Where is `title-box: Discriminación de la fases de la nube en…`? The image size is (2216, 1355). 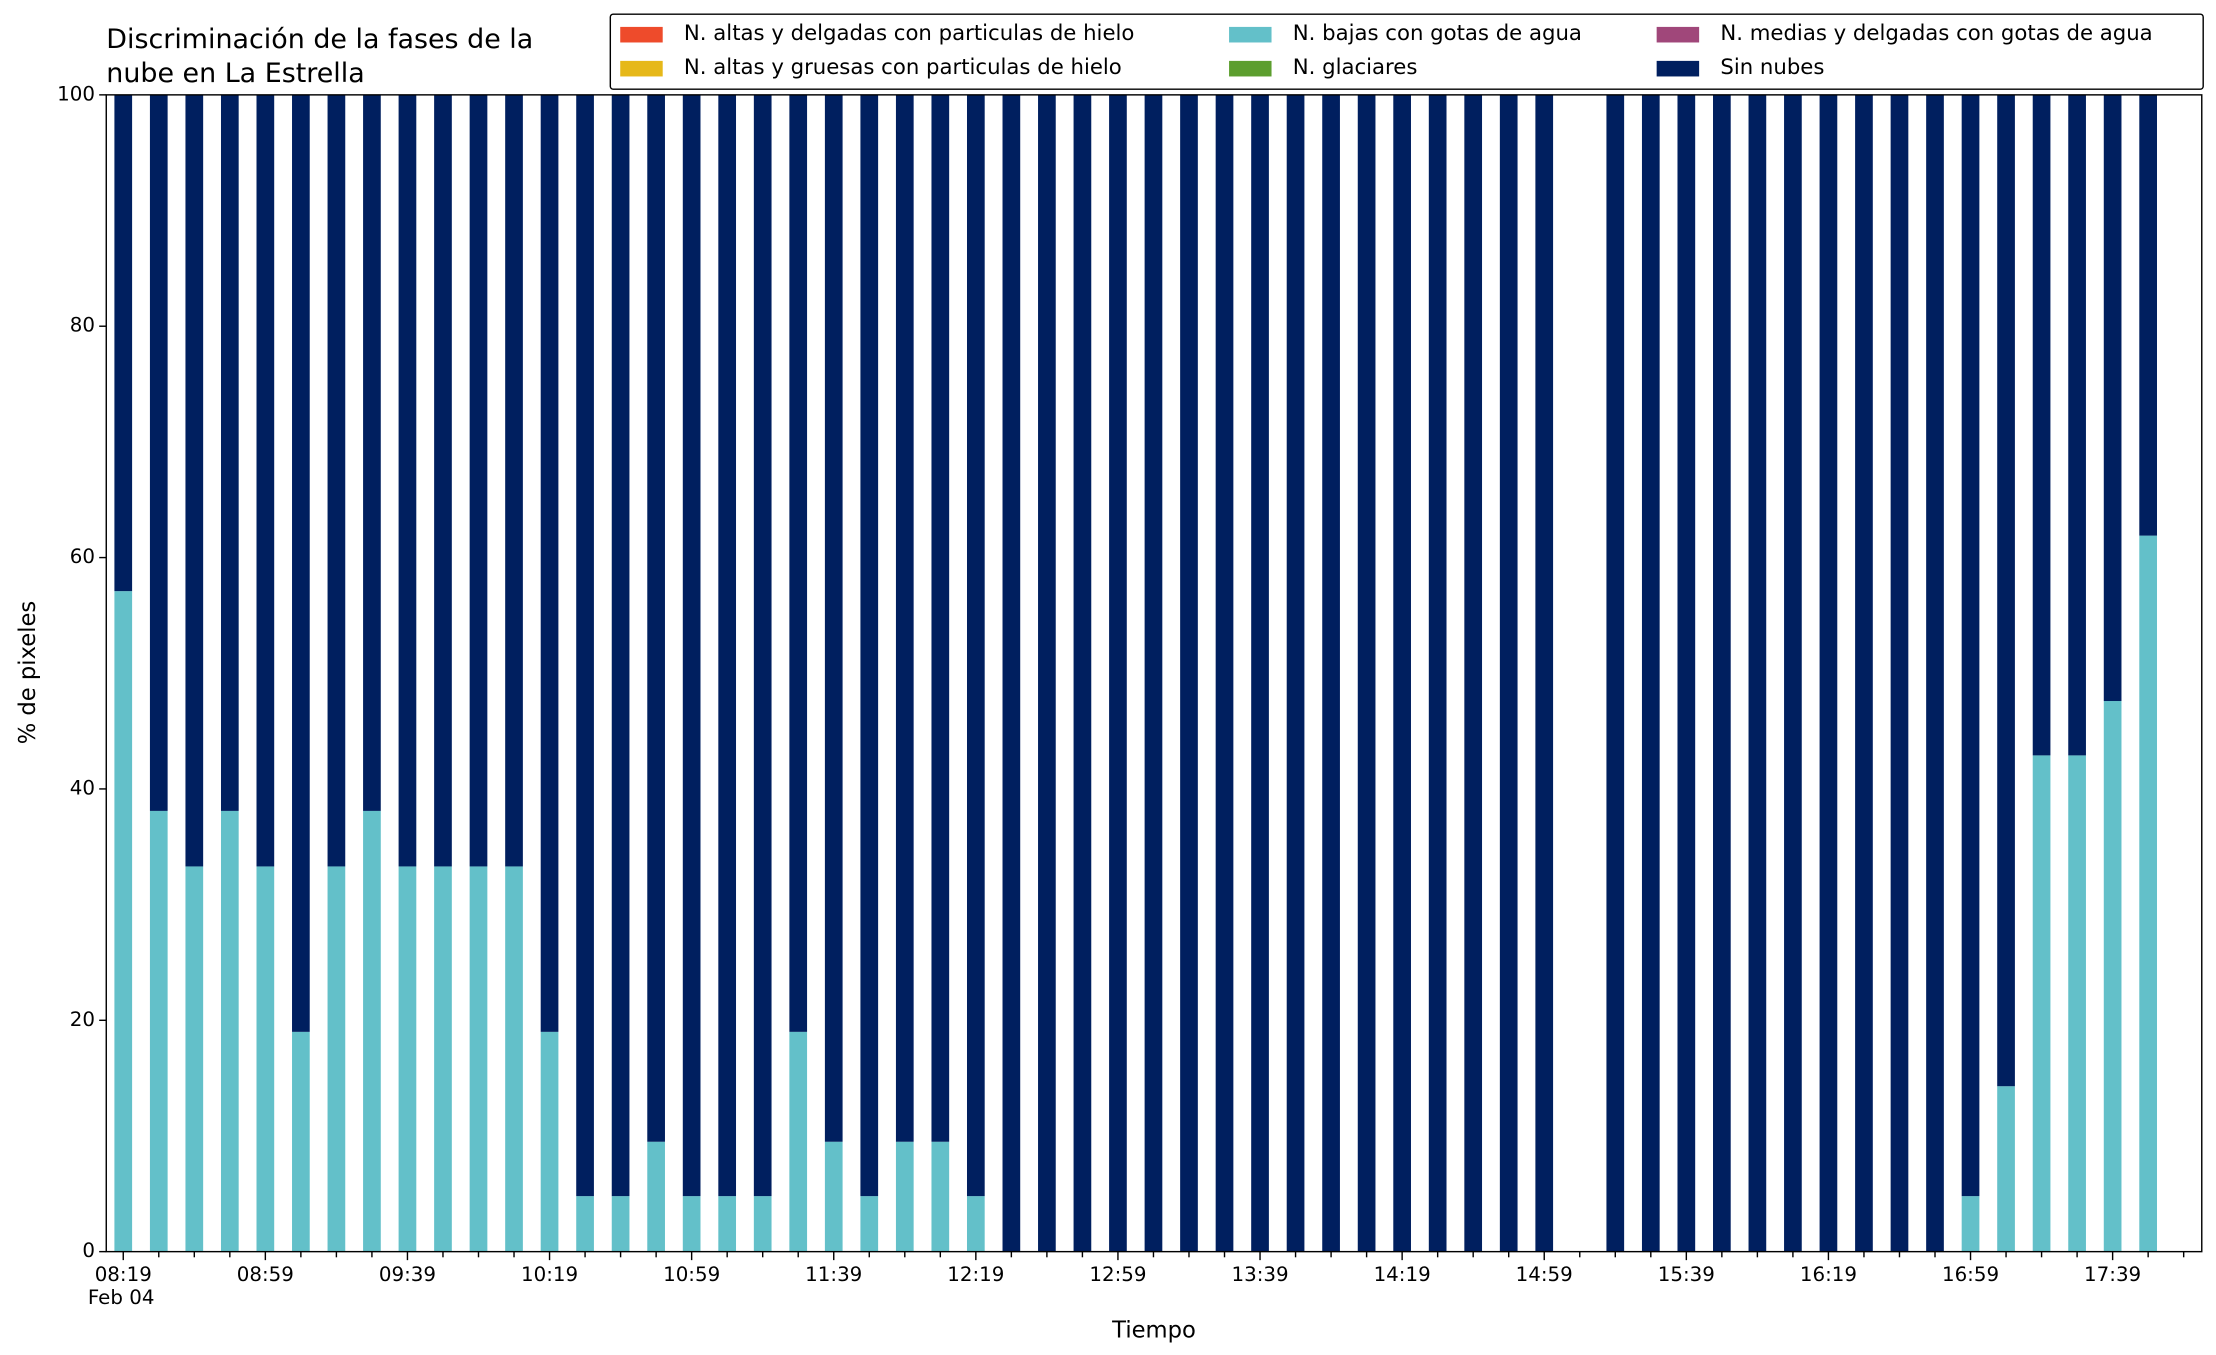 title-box: Discriminación de la fases de la nube en… is located at coordinates (320, 57).